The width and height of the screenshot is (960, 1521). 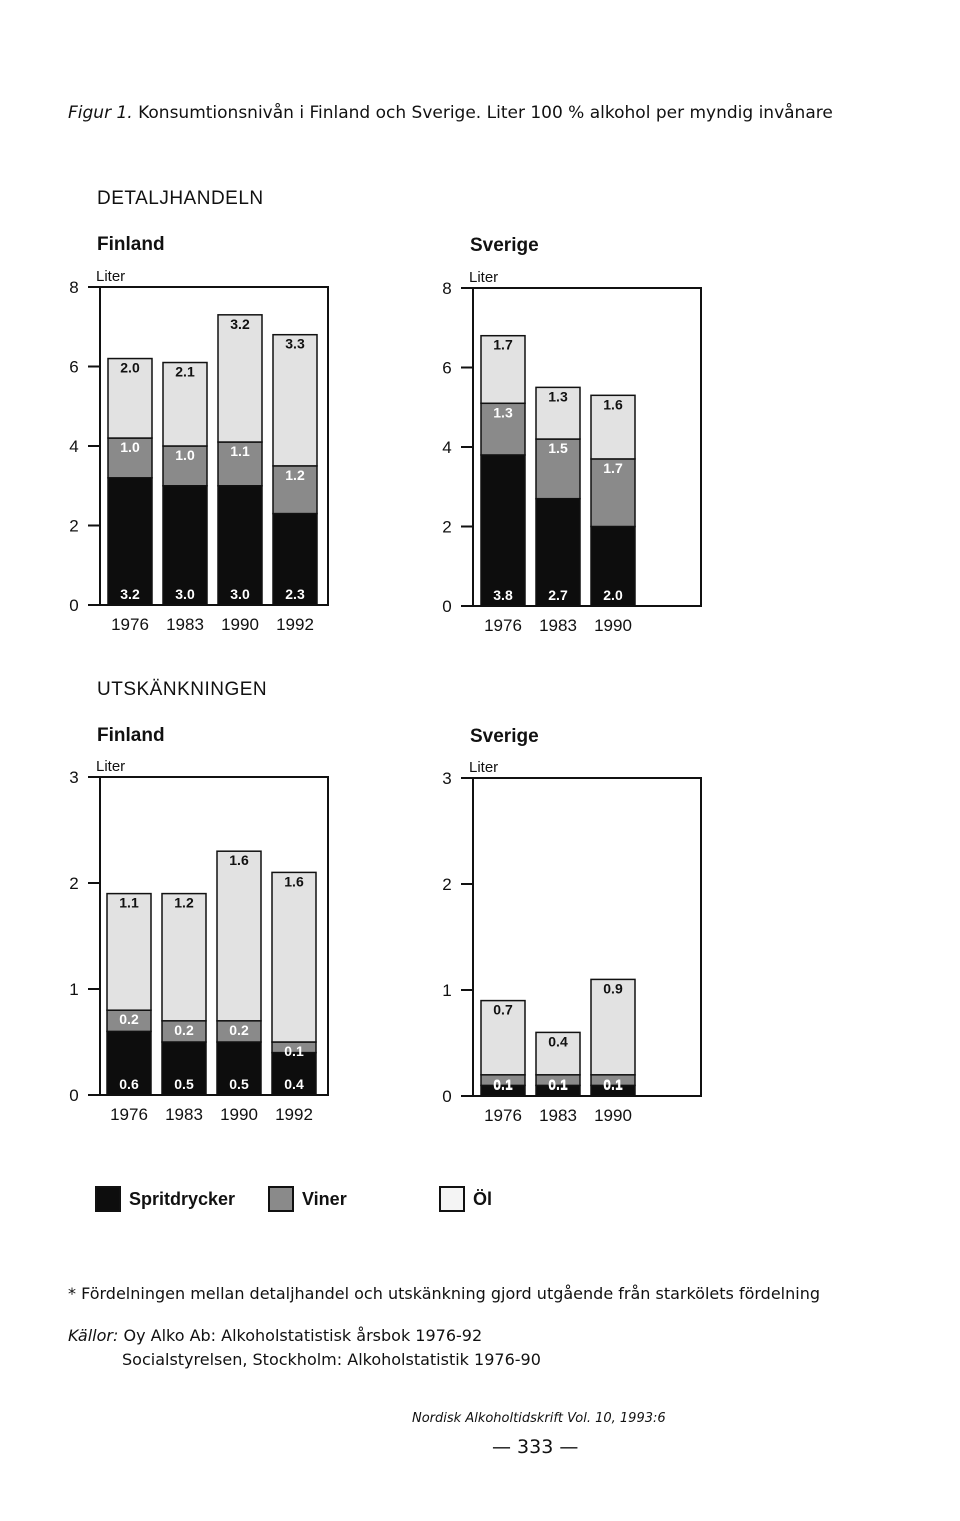 What do you see at coordinates (324, 1198) in the screenshot?
I see `legend-label-wine: Viner` at bounding box center [324, 1198].